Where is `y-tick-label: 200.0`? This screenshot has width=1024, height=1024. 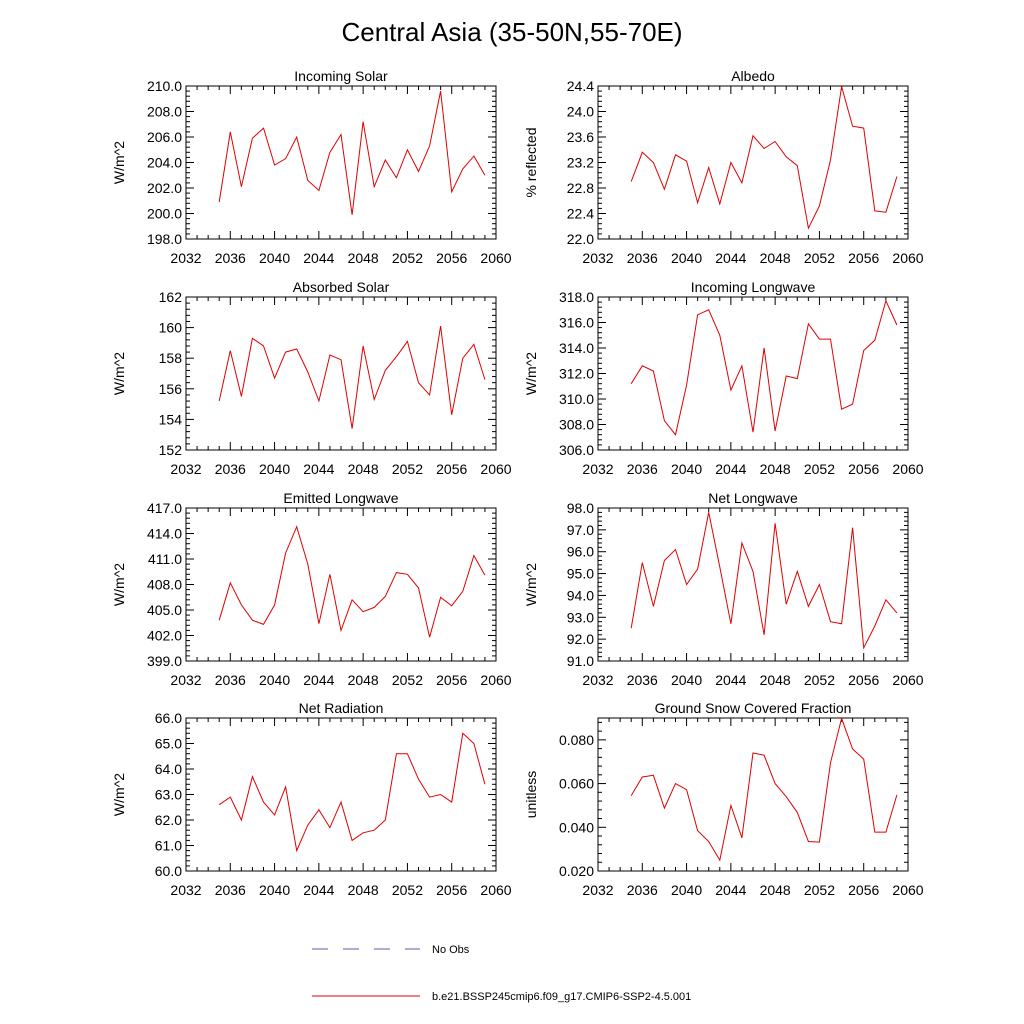 y-tick-label: 200.0 is located at coordinates (164, 214).